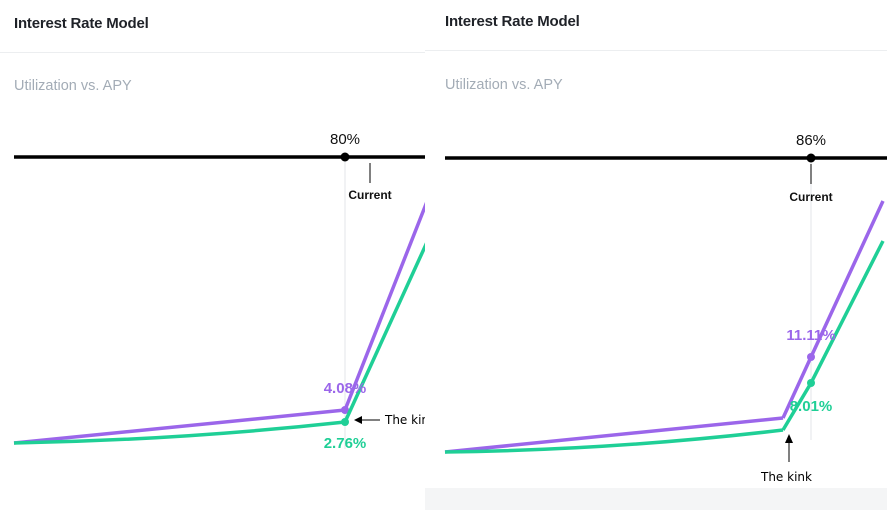  What do you see at coordinates (811, 406) in the screenshot?
I see `supply-point-label: 8.01%` at bounding box center [811, 406].